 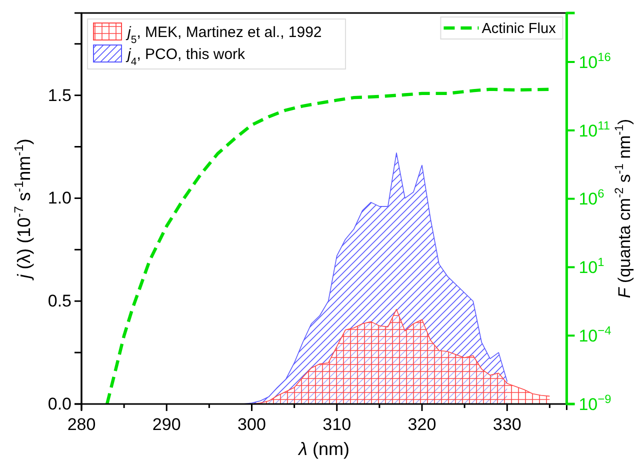 What do you see at coordinates (591, 197) in the screenshot?
I see `y2-tick-label: 10$^{6}$` at bounding box center [591, 197].